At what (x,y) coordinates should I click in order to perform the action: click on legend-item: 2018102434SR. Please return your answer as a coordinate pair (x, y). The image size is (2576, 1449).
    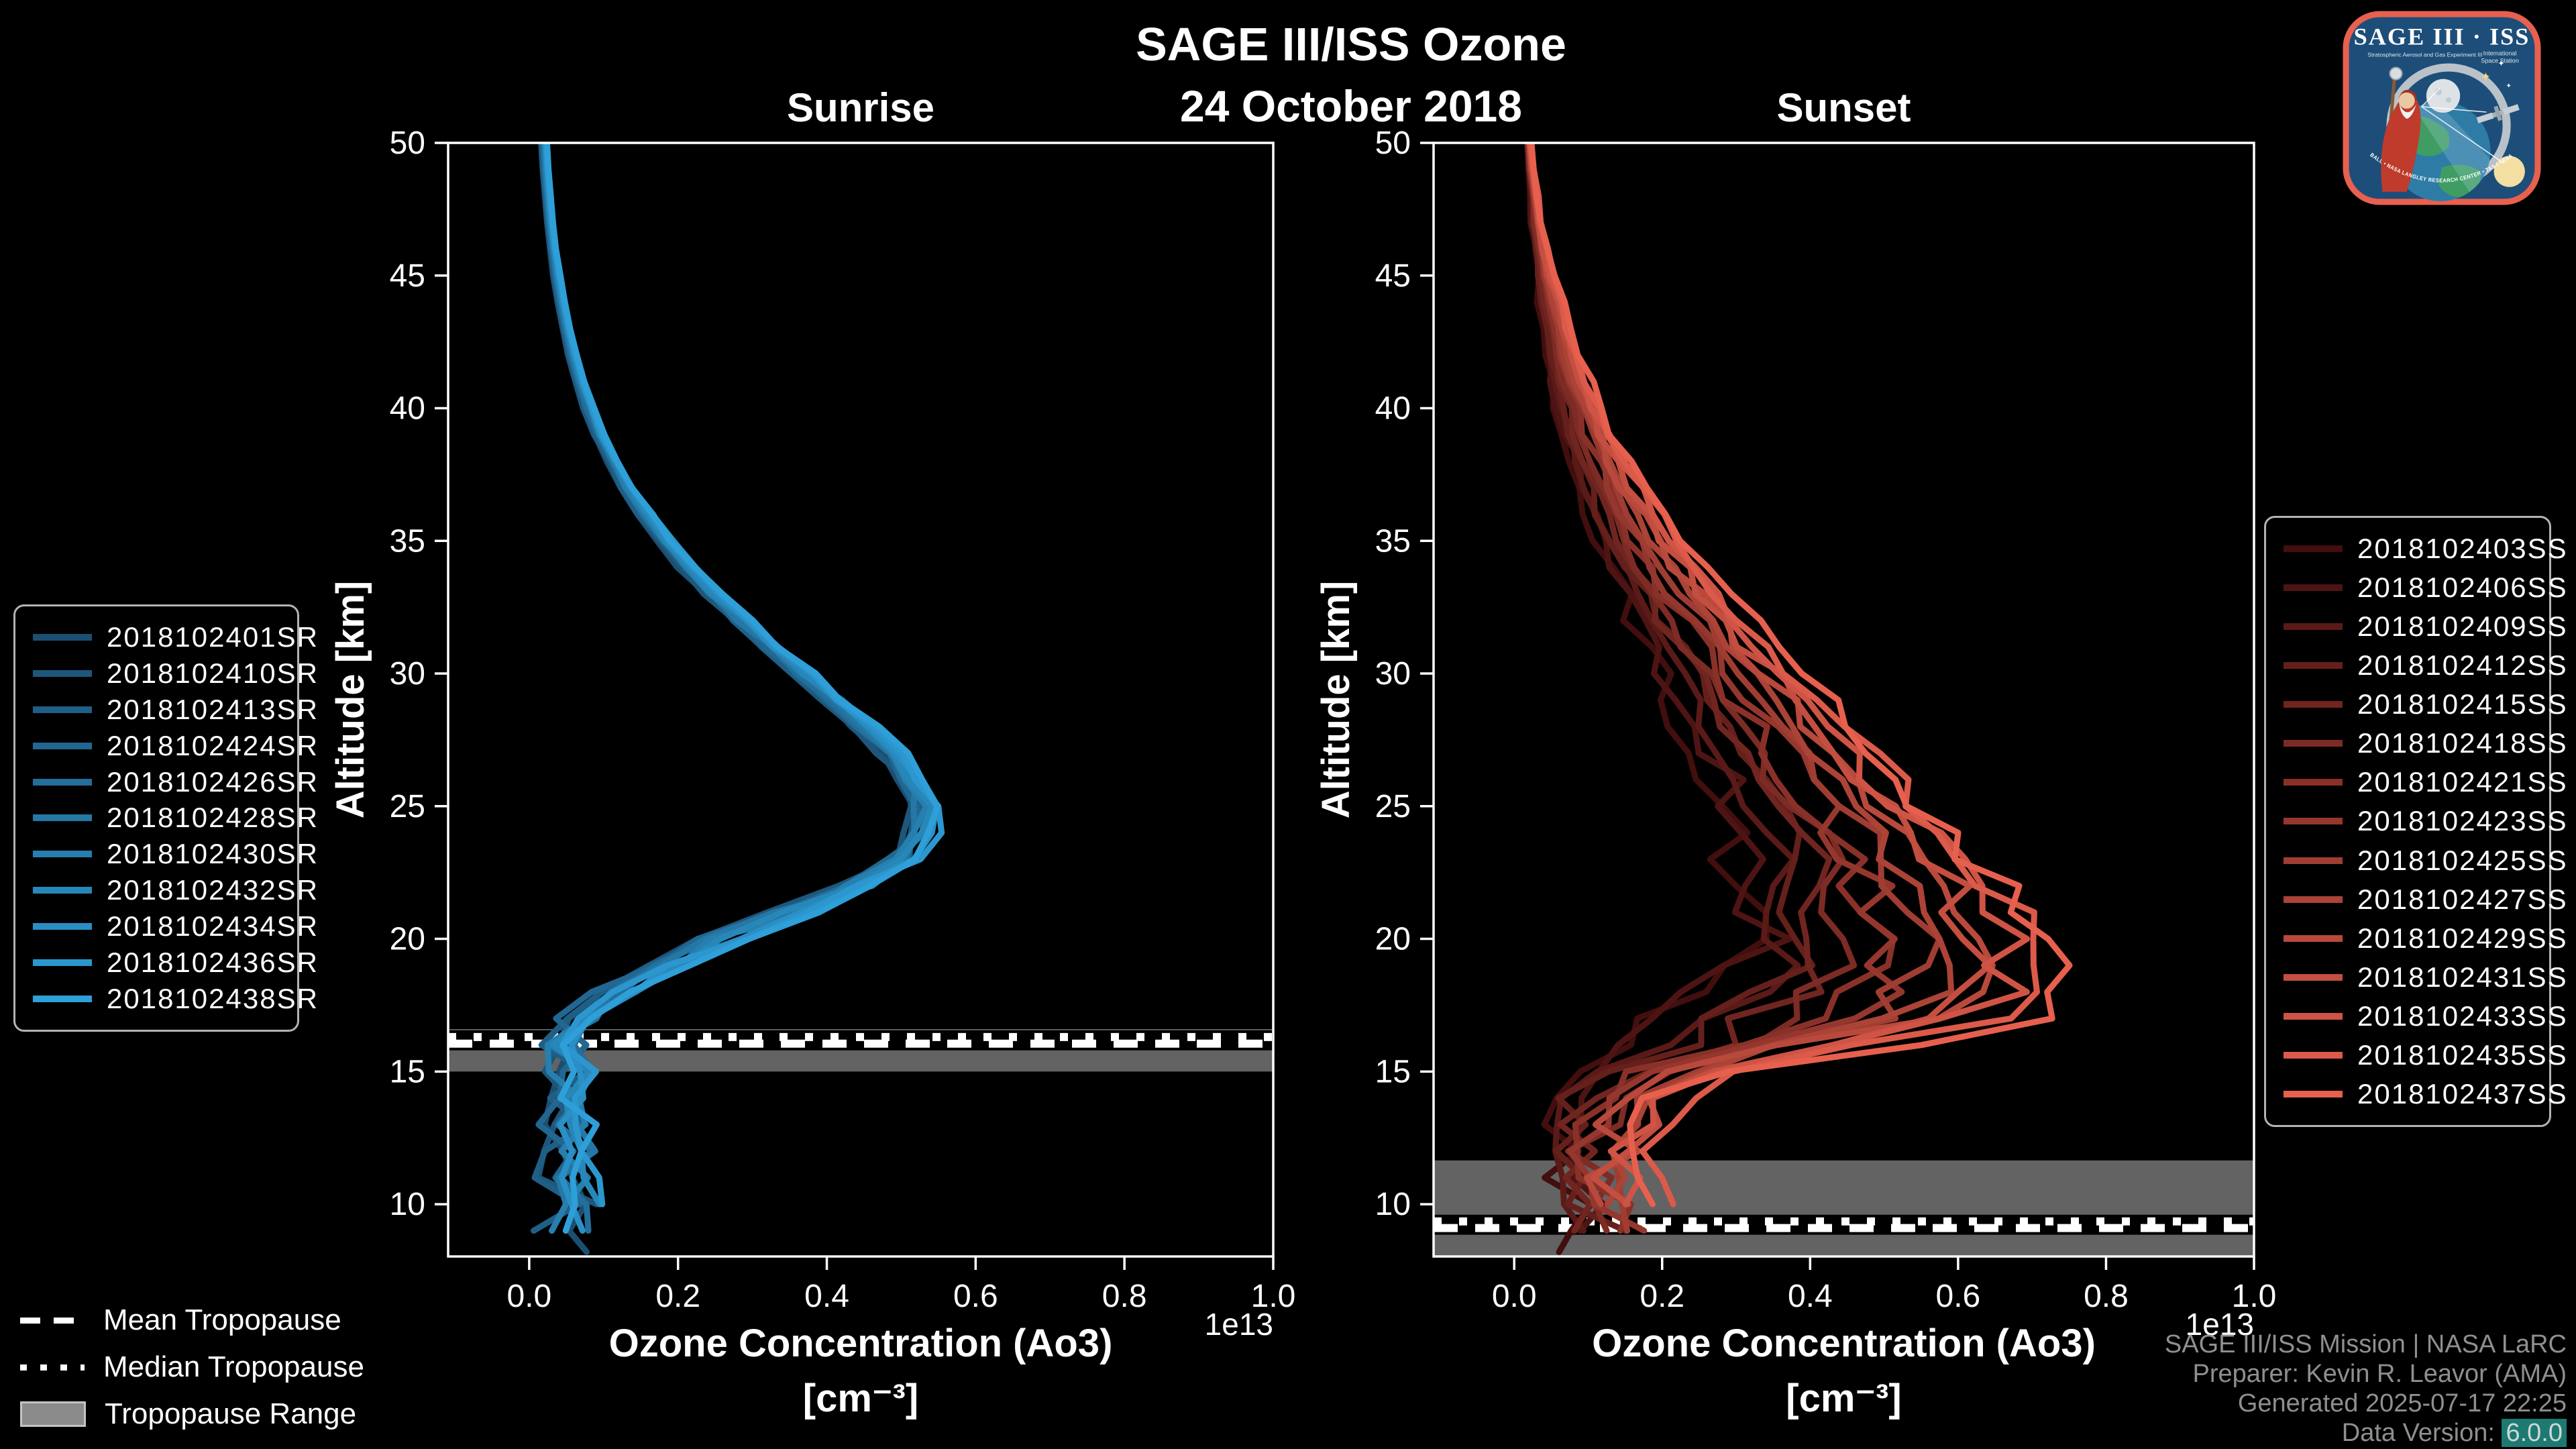
    Looking at the image, I should click on (175, 926).